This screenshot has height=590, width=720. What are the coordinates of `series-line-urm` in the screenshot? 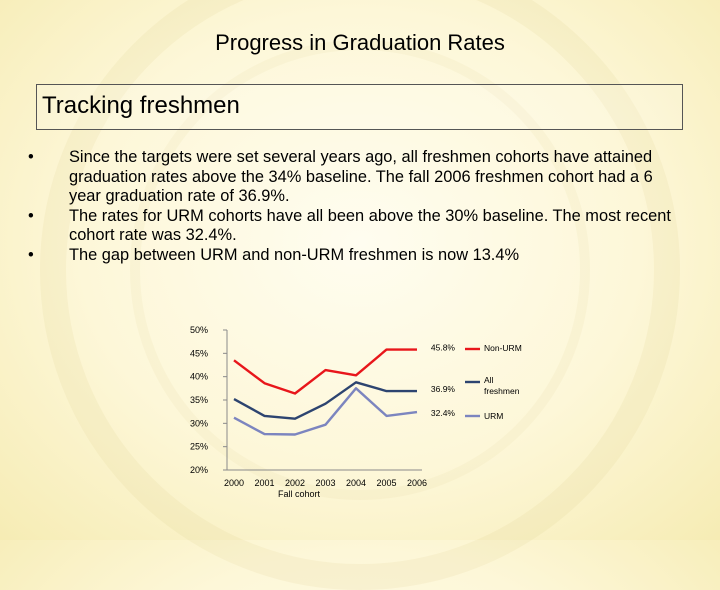 It's located at (325, 411).